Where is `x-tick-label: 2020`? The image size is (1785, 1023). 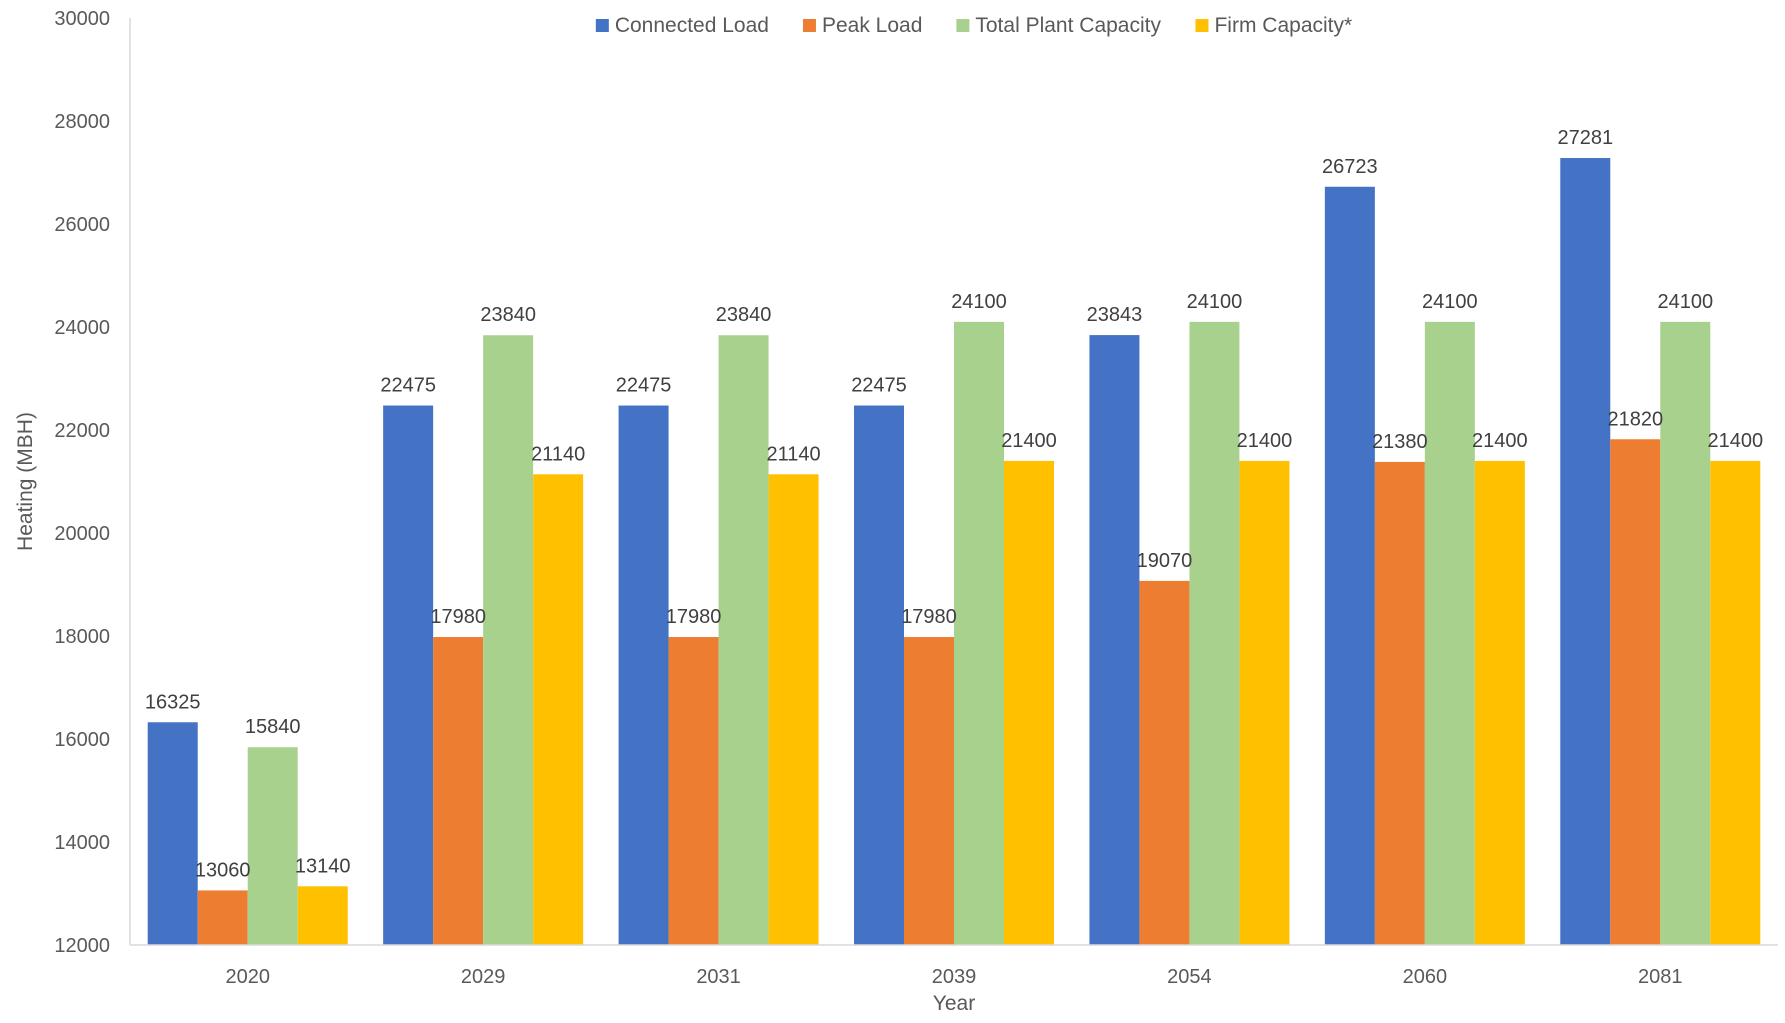
x-tick-label: 2020 is located at coordinates (247, 977).